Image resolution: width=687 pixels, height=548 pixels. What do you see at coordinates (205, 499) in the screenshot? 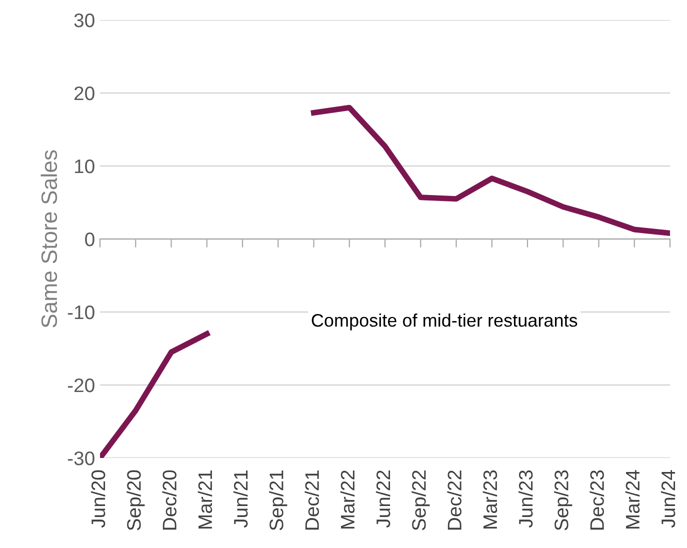
I see `x-tick-label: Mar/21` at bounding box center [205, 499].